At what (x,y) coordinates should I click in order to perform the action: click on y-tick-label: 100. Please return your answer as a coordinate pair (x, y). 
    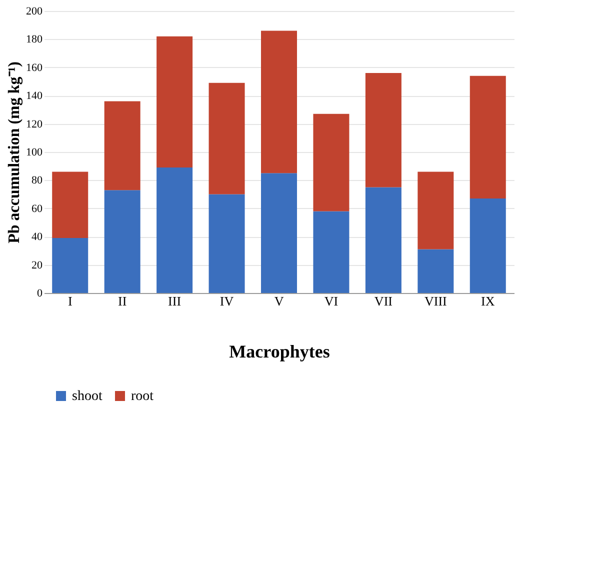
    Looking at the image, I should click on (34, 152).